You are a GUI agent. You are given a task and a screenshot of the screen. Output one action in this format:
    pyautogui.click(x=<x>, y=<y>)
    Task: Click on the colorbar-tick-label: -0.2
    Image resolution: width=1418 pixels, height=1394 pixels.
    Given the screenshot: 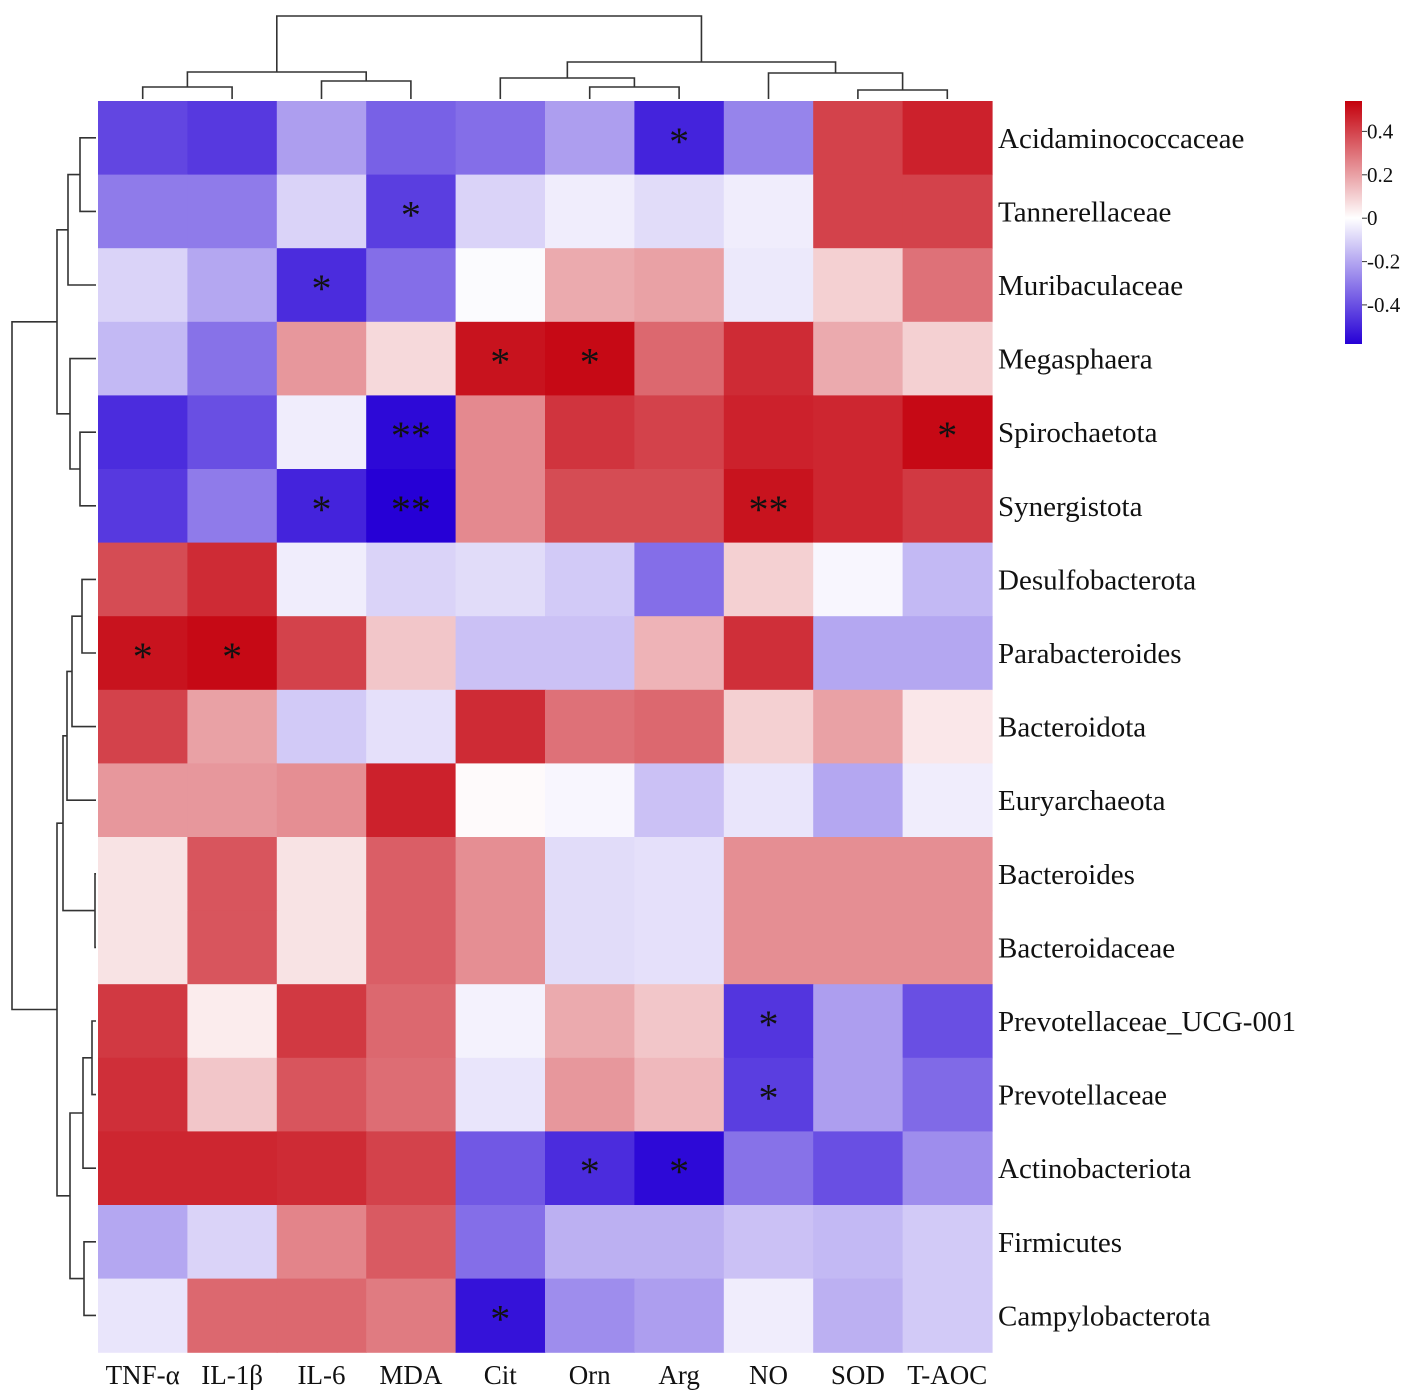 What is the action you would take?
    pyautogui.click(x=1383, y=262)
    